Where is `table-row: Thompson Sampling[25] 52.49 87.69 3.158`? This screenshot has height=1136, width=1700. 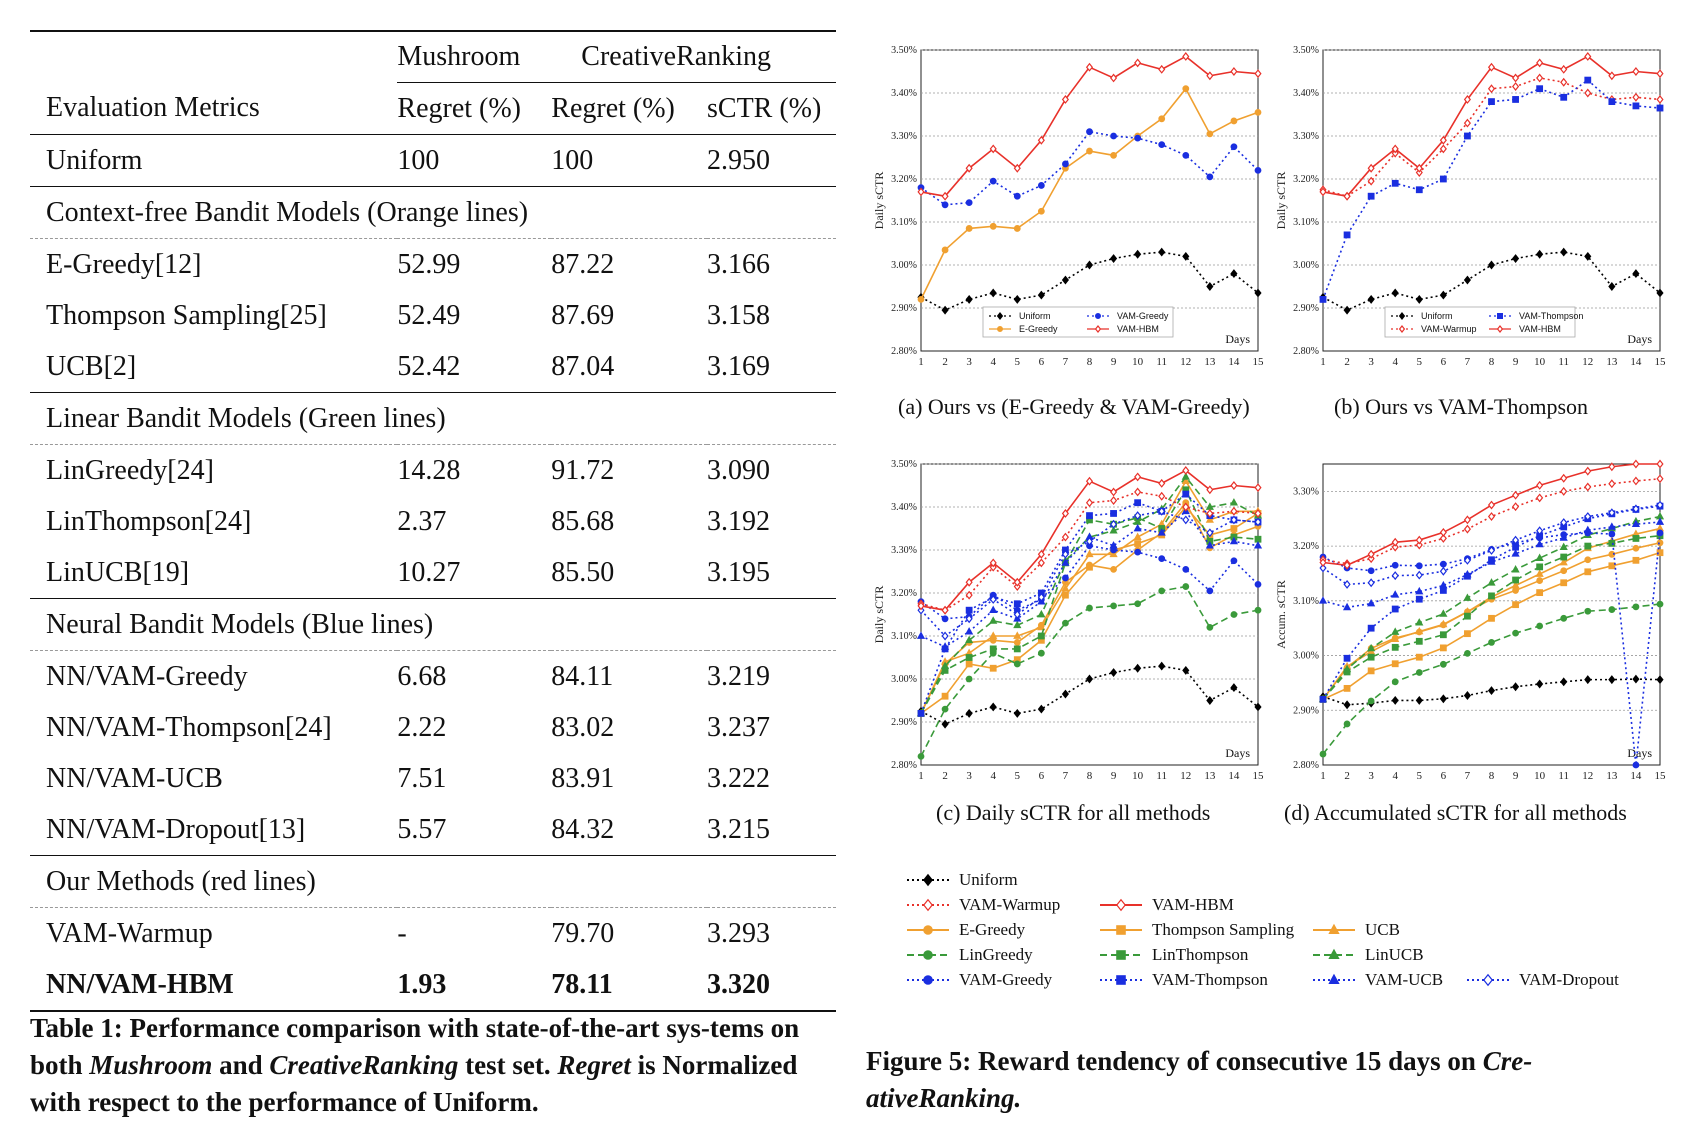 table-row: Thompson Sampling[25] 52.49 87.69 3.158 is located at coordinates (433, 315).